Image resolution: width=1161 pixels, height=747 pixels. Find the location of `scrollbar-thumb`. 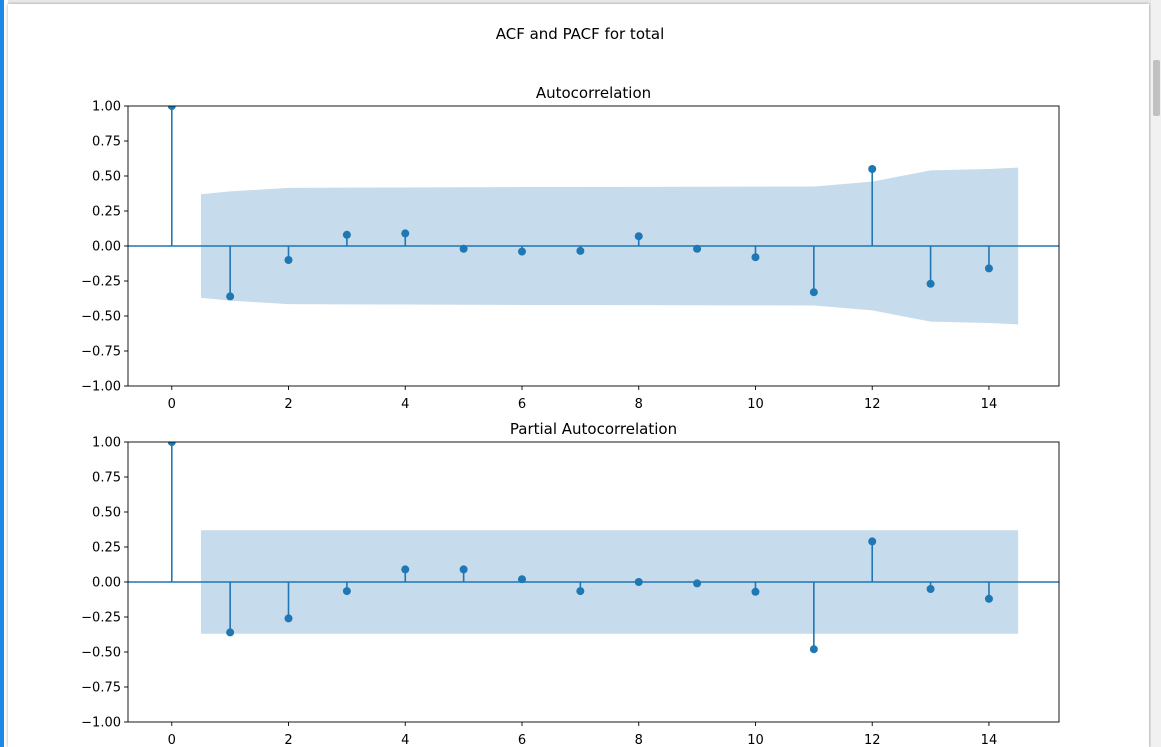

scrollbar-thumb is located at coordinates (1156, 88).